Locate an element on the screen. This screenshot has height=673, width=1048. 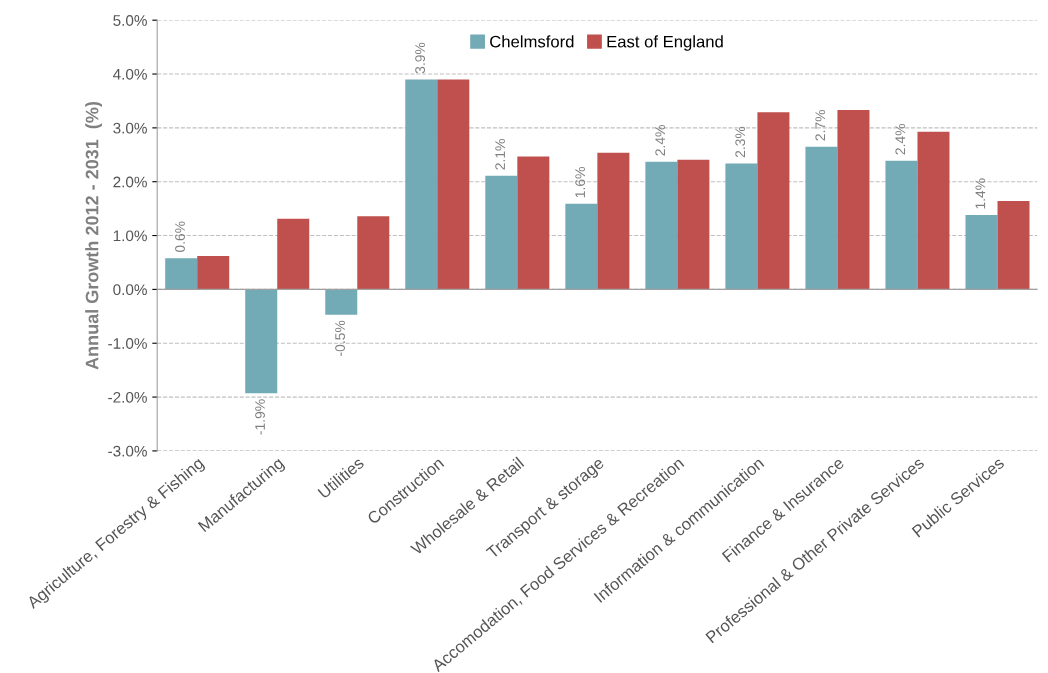
y-tick-label: 1.0% is located at coordinates (130, 236).